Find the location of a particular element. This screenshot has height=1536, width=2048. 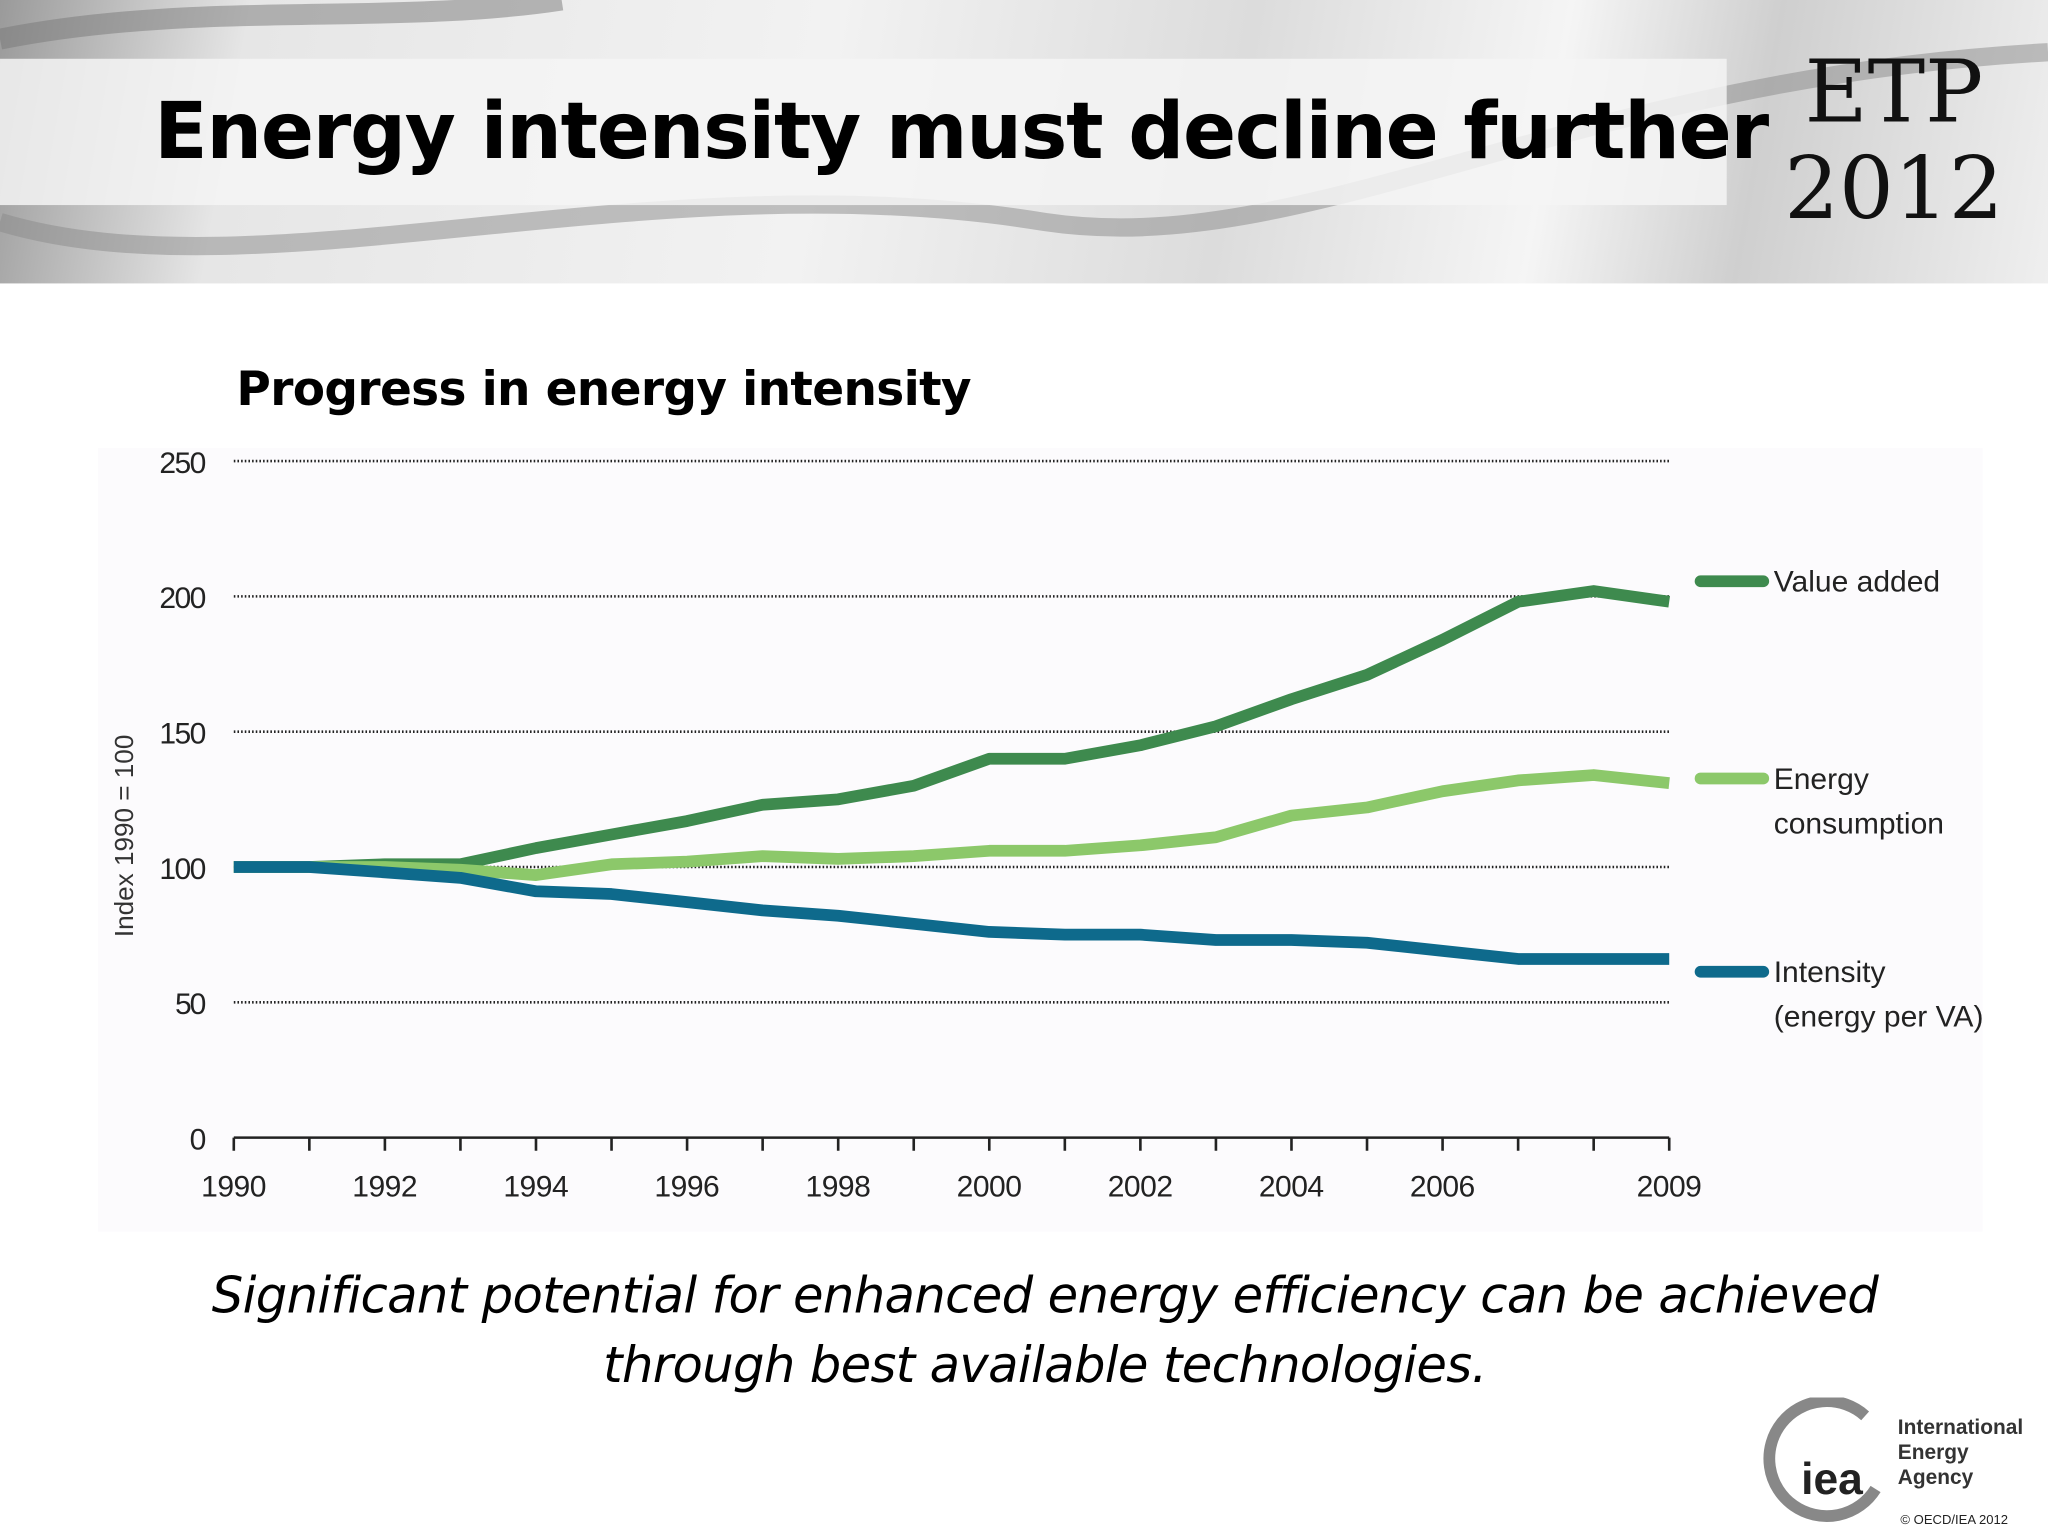

x-tick-label: 1994 is located at coordinates (535, 1186).